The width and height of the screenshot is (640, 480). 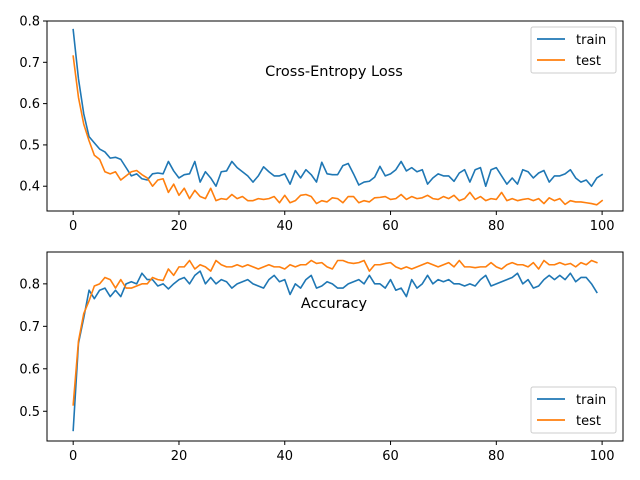 I want to click on accuracy-x-tick-label: 40, so click(x=284, y=456).